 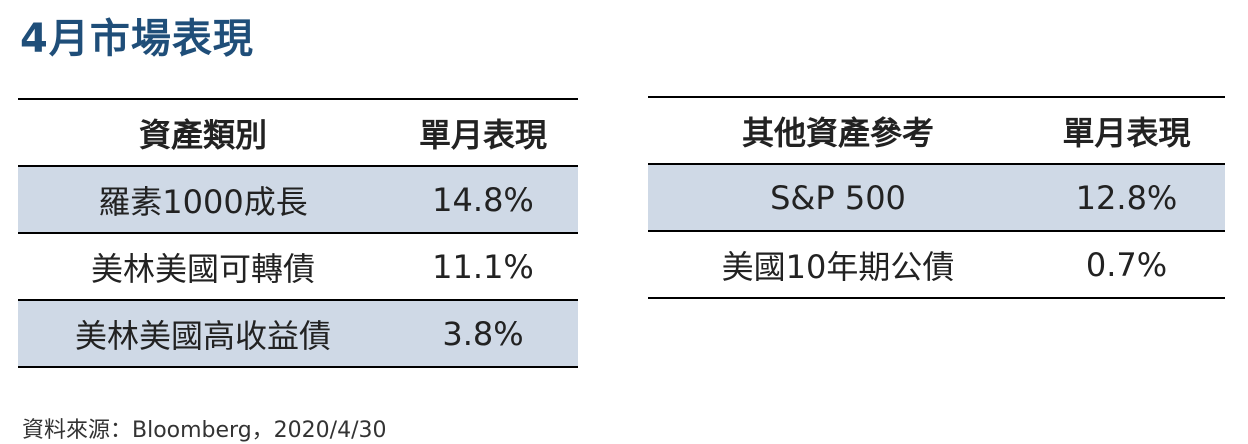 I want to click on table-cell: 其他資產參考, so click(x=837, y=132).